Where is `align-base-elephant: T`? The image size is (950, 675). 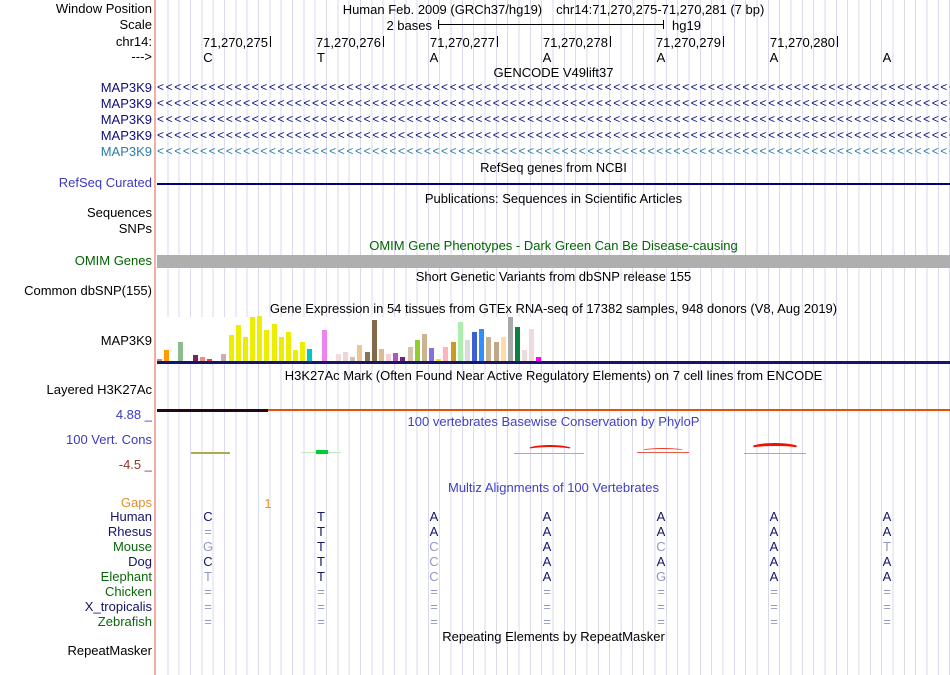
align-base-elephant: T is located at coordinates (208, 576).